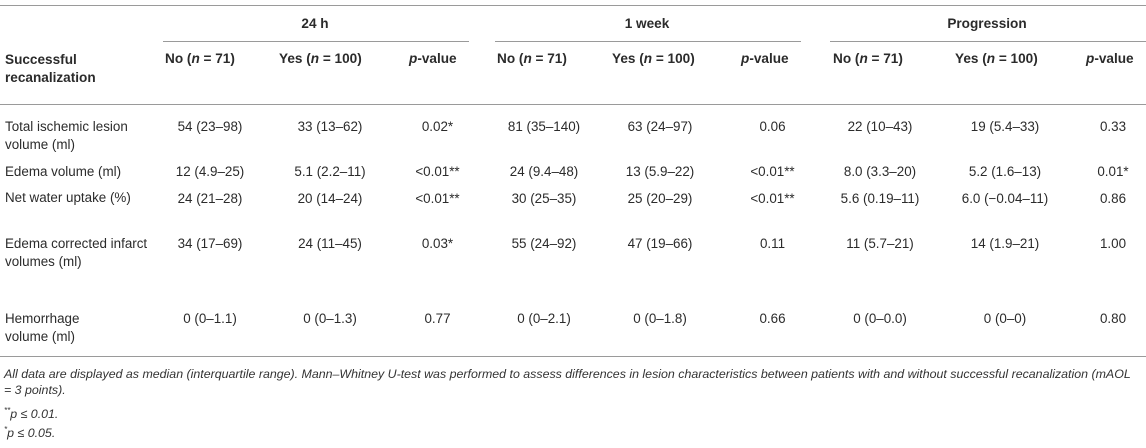 This screenshot has width=1146, height=448. What do you see at coordinates (200, 58) in the screenshot?
I see `subheader-24h-no: No (n = 71)` at bounding box center [200, 58].